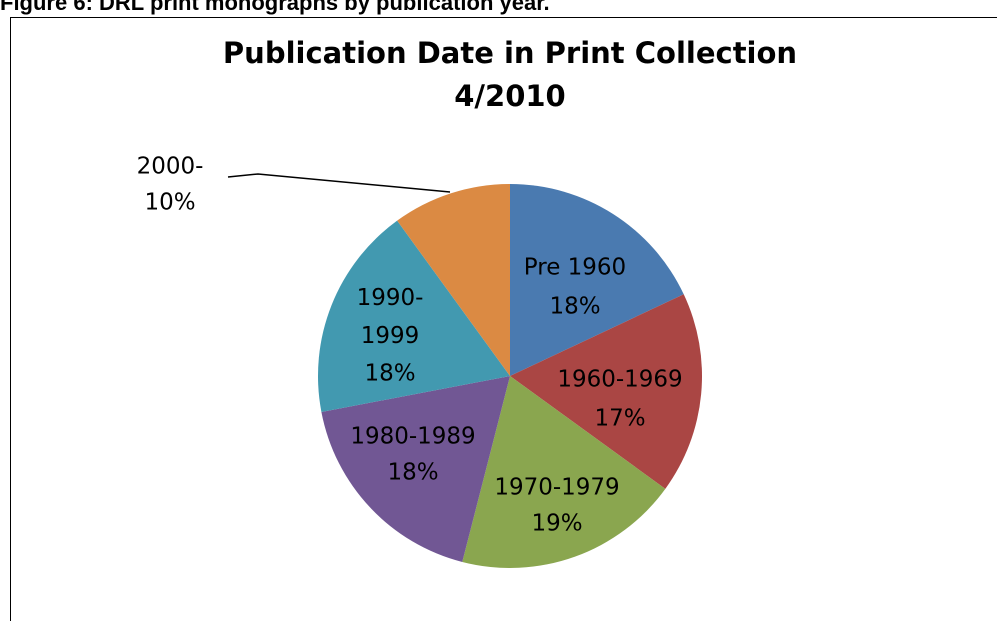  Describe the element at coordinates (575, 268) in the screenshot. I see `slice-label: Pre 1960` at that location.